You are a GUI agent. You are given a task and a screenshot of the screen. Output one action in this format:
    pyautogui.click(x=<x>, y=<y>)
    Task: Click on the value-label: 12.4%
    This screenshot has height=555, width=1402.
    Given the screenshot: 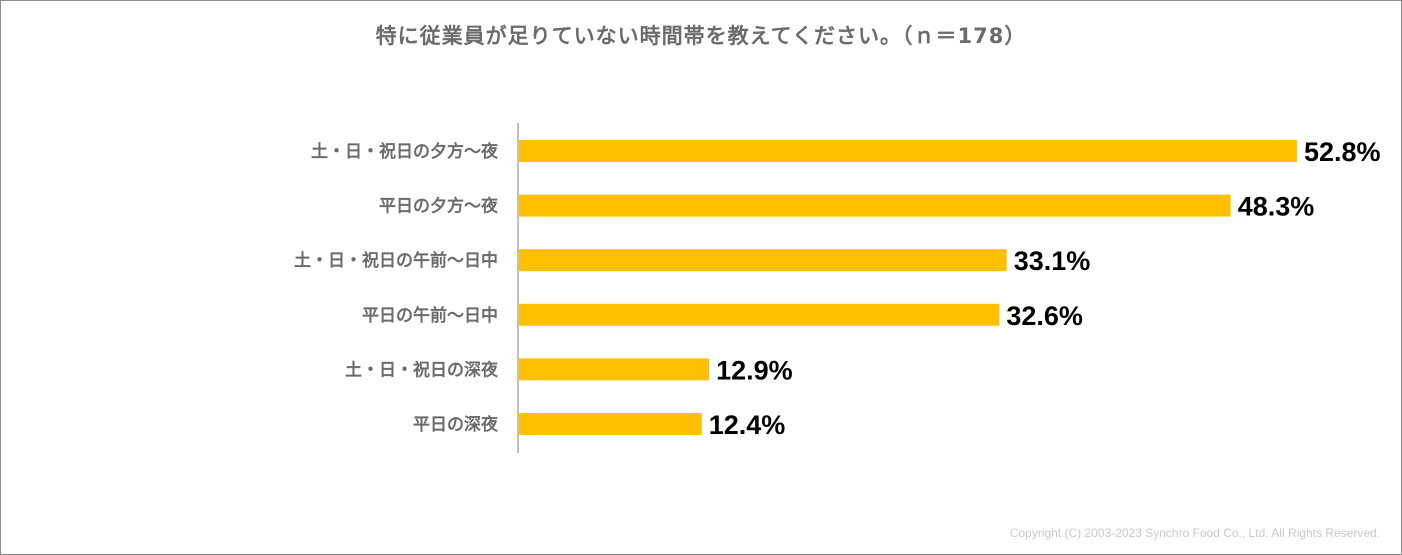 What is the action you would take?
    pyautogui.click(x=747, y=425)
    